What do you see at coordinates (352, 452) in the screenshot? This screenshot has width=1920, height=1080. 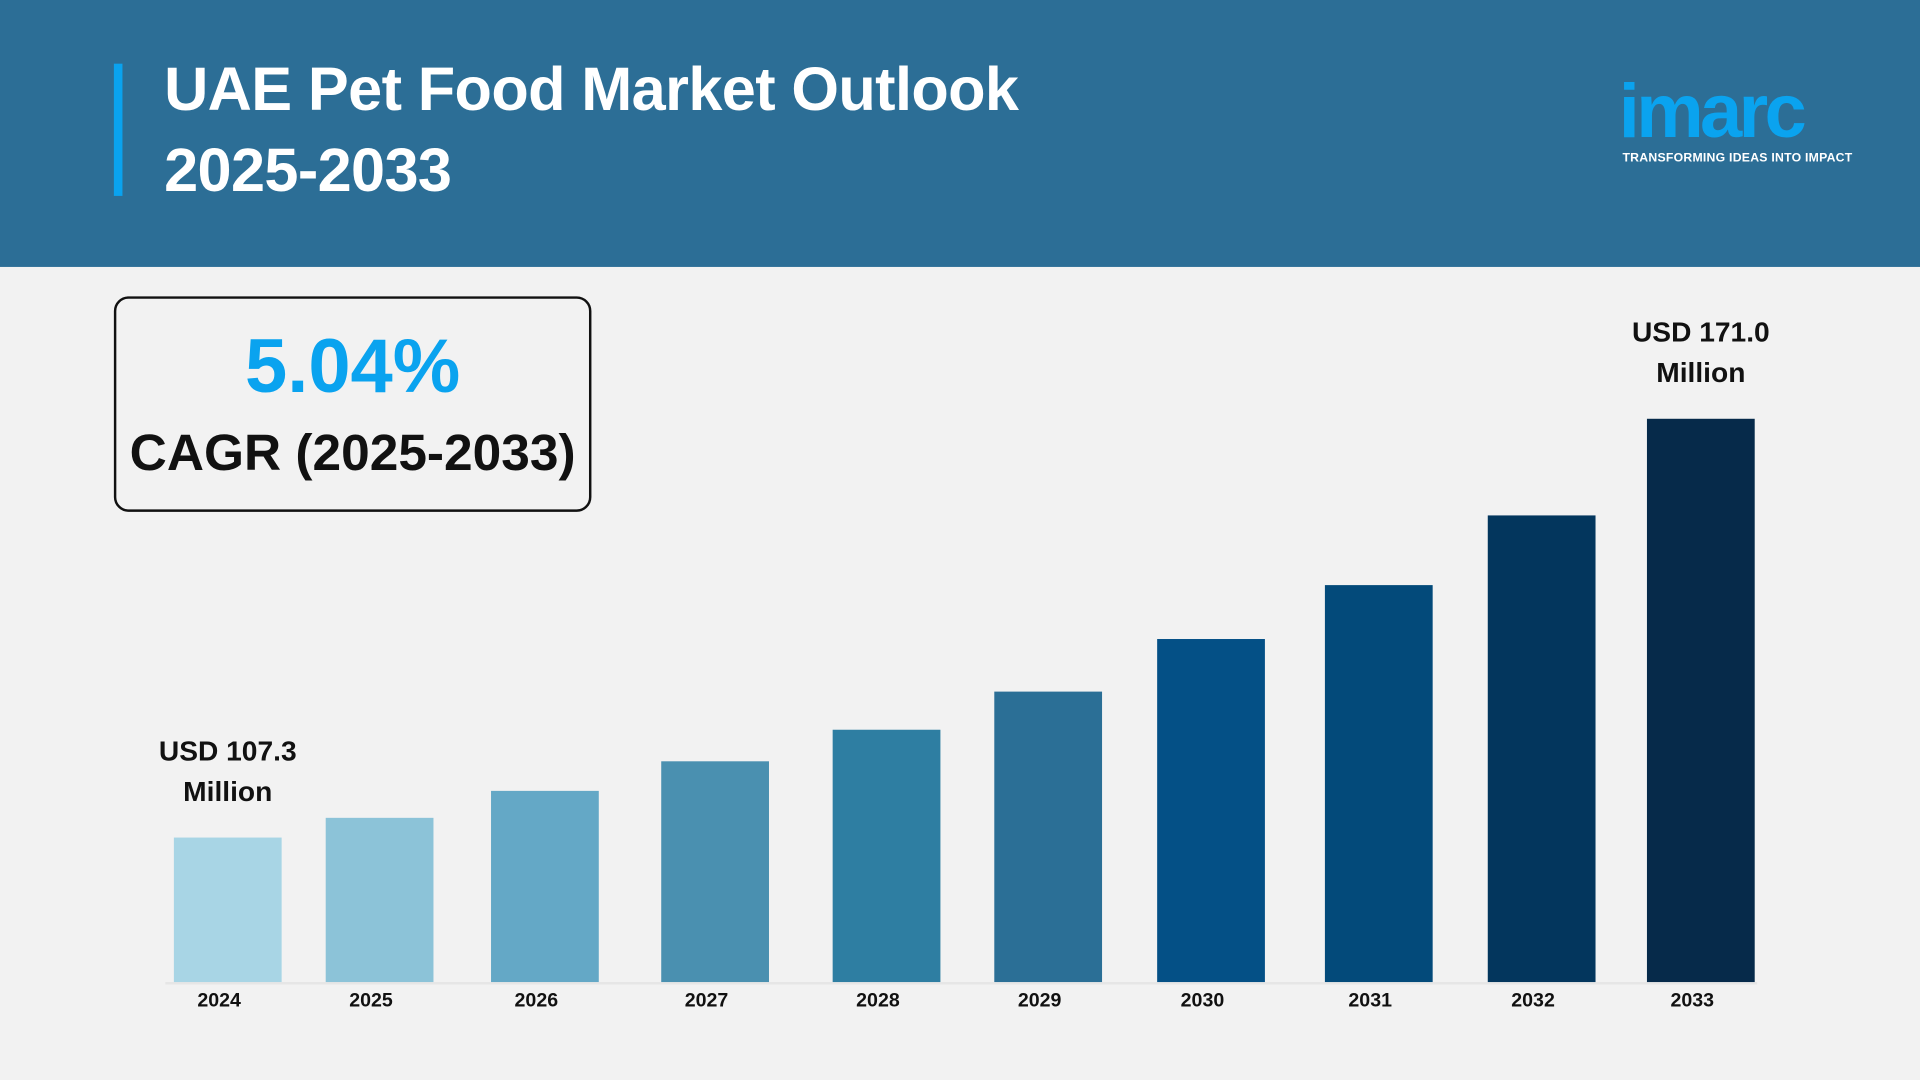 I see `cagr-label: CAGR (2025-2033)` at bounding box center [352, 452].